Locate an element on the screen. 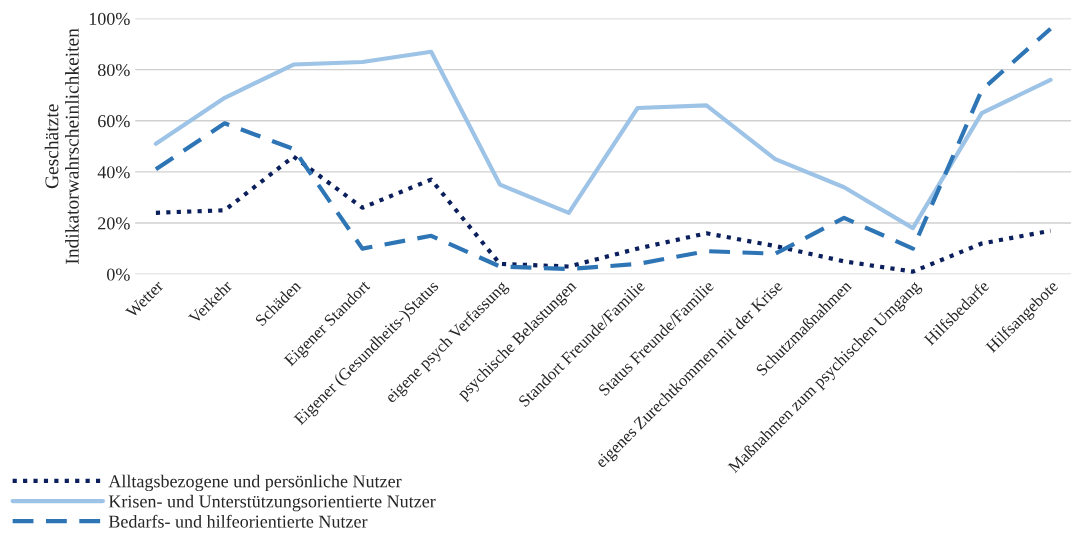 The image size is (1082, 544). legend-label: Bedarfs- und hilfeorientierte Nutzer is located at coordinates (238, 521).